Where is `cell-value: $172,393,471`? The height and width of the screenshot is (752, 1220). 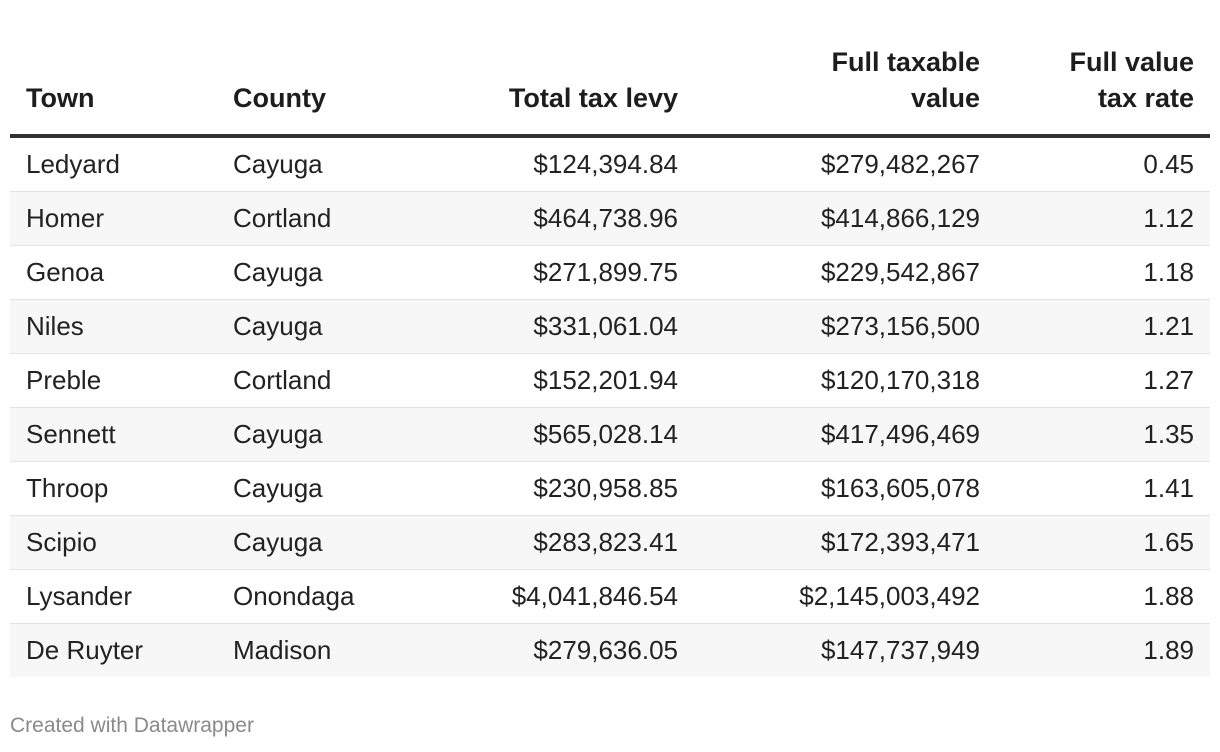
cell-value: $172,393,471 is located at coordinates (845, 542).